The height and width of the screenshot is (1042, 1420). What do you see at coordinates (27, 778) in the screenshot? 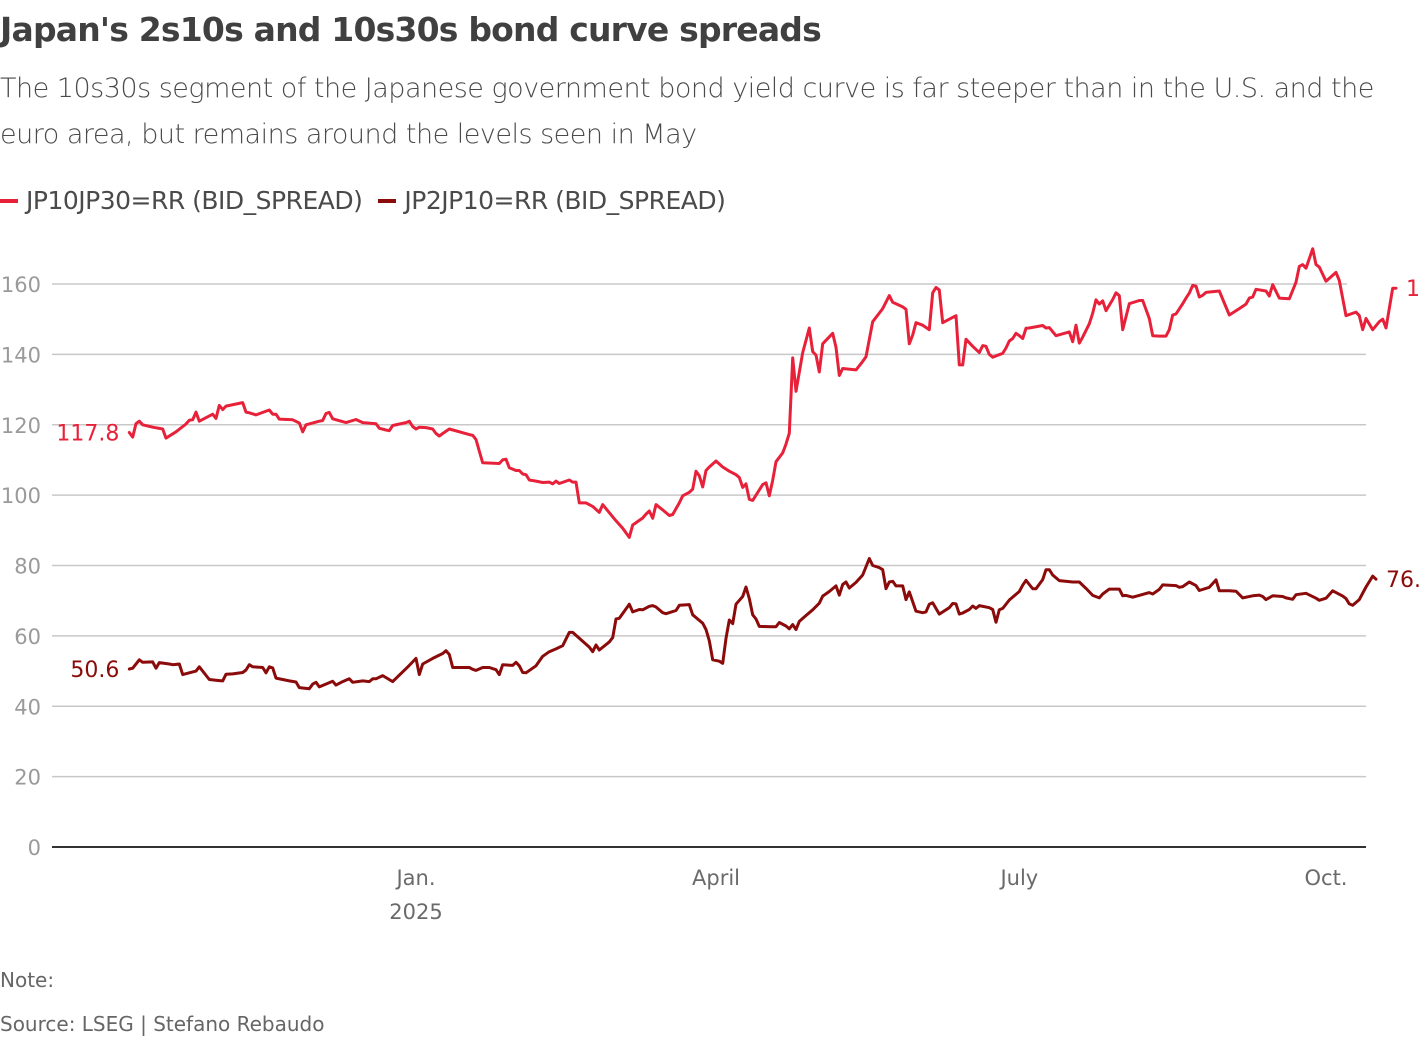
I see `y-tick-label: 20` at bounding box center [27, 778].